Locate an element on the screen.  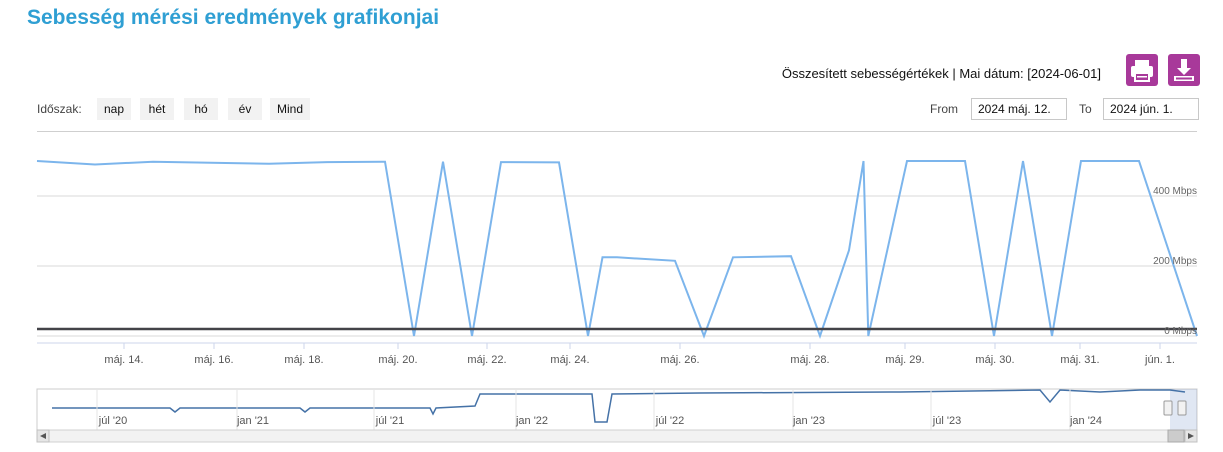
navigator-frame is located at coordinates (617, 409).